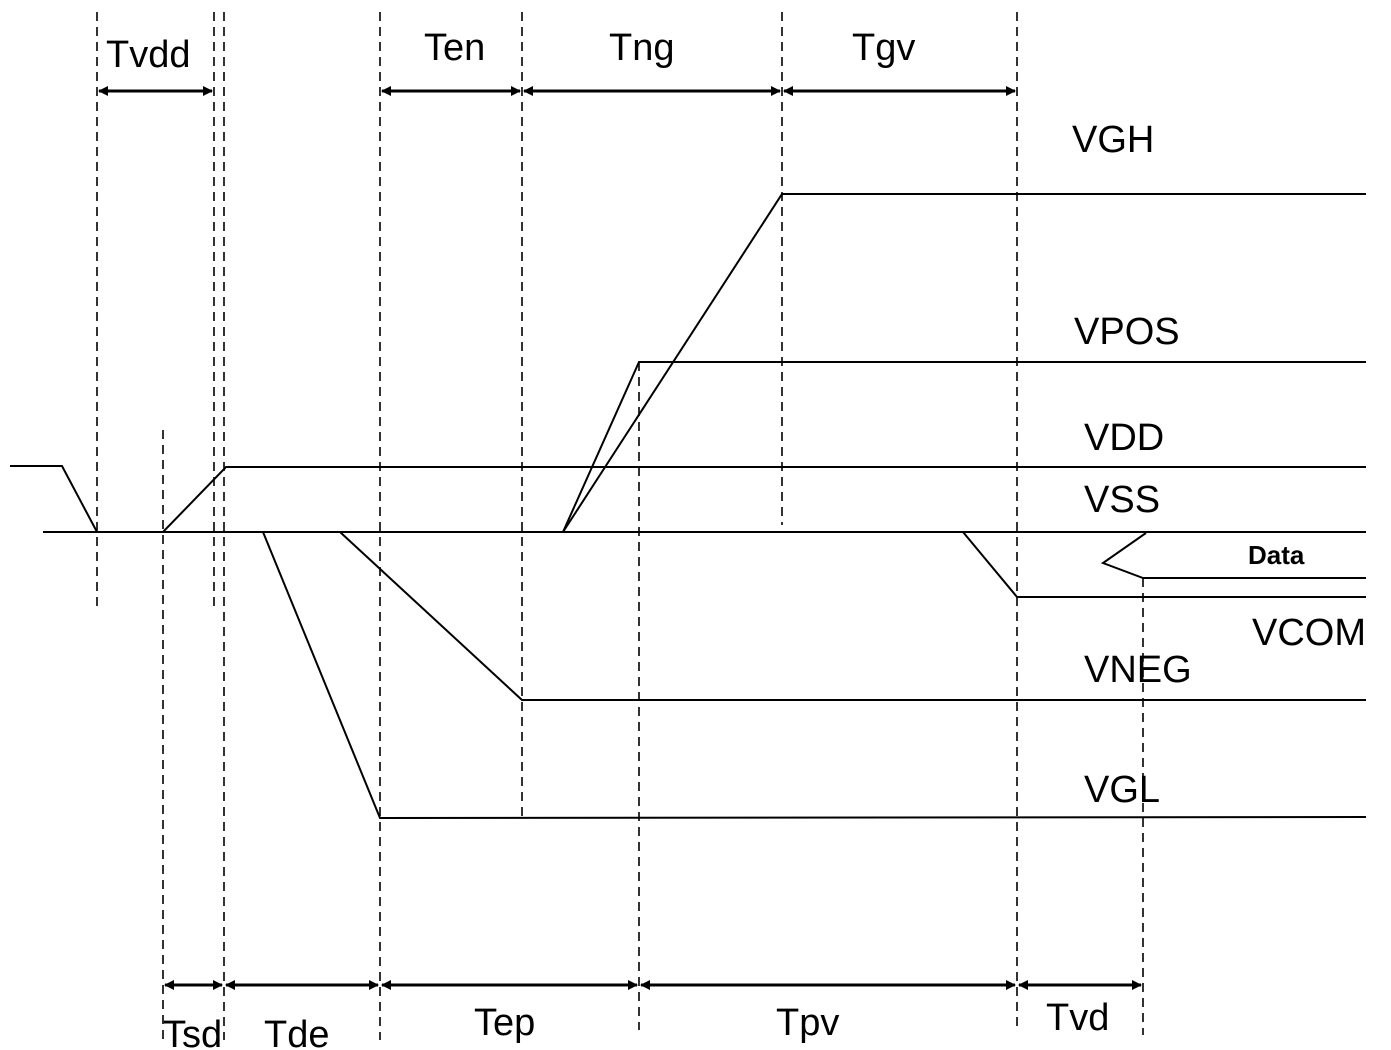 This screenshot has height=1050, width=1391. Describe the element at coordinates (1234, 555) in the screenshot. I see `data-waveform` at that location.